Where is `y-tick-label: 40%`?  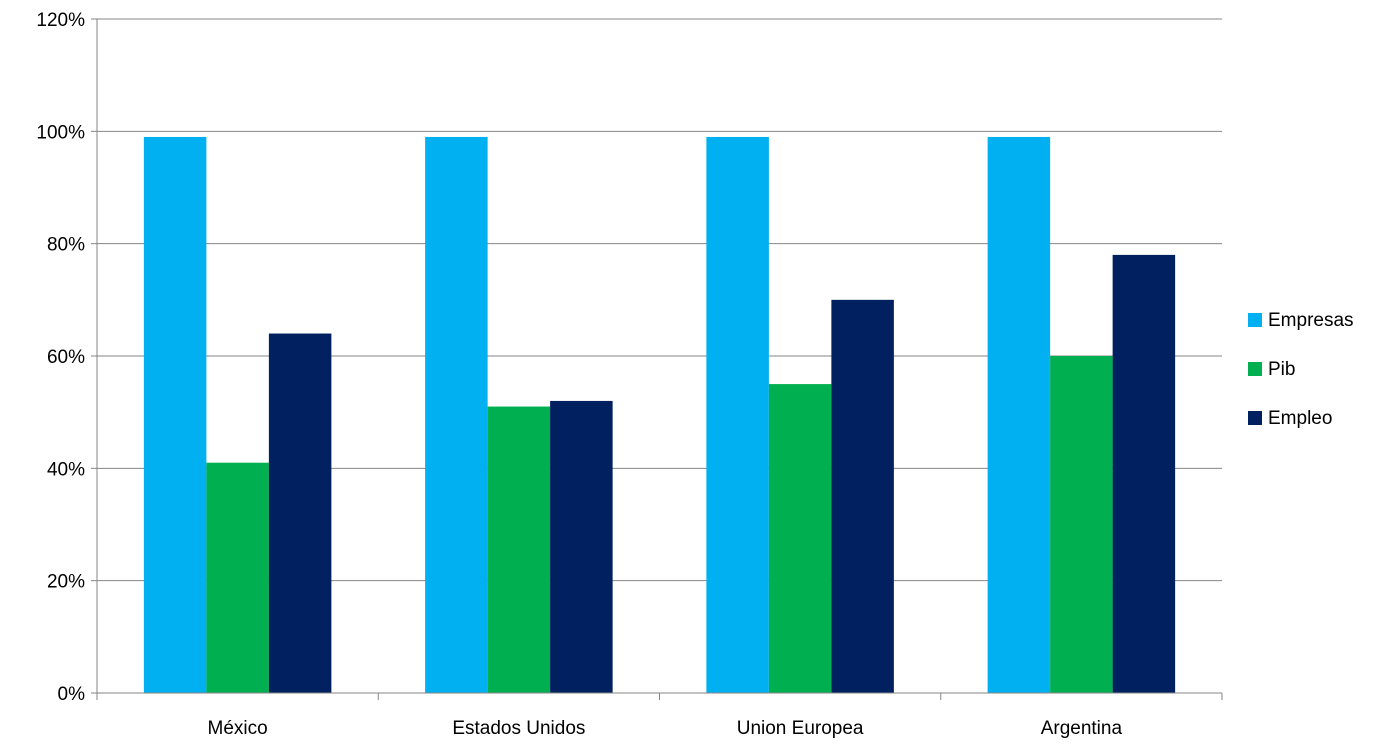 y-tick-label: 40% is located at coordinates (66, 469).